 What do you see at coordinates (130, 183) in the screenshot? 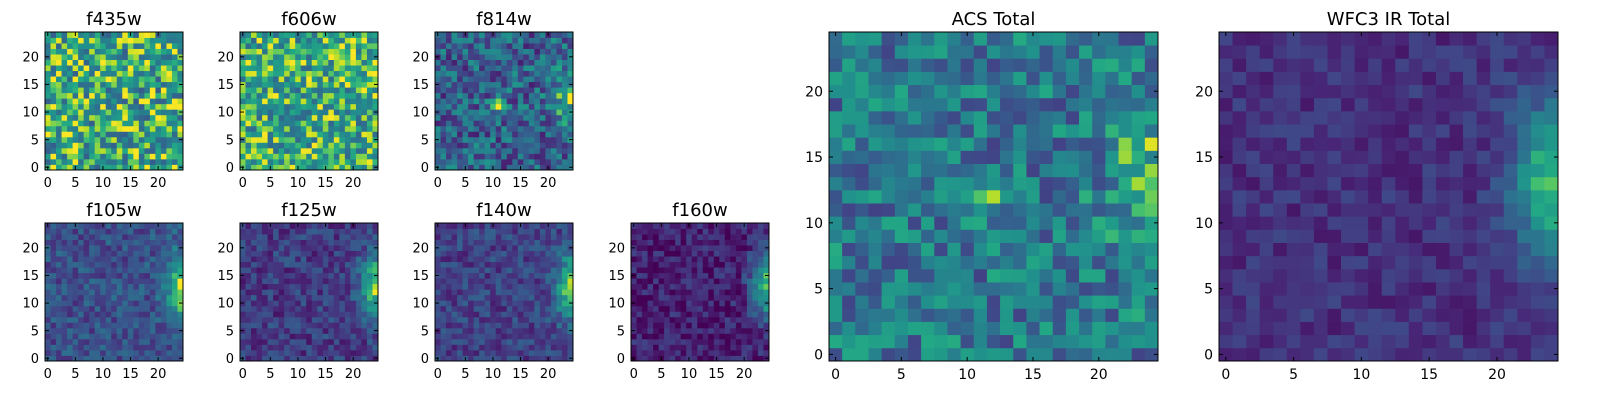
I see `x-tick-label: 15` at bounding box center [130, 183].